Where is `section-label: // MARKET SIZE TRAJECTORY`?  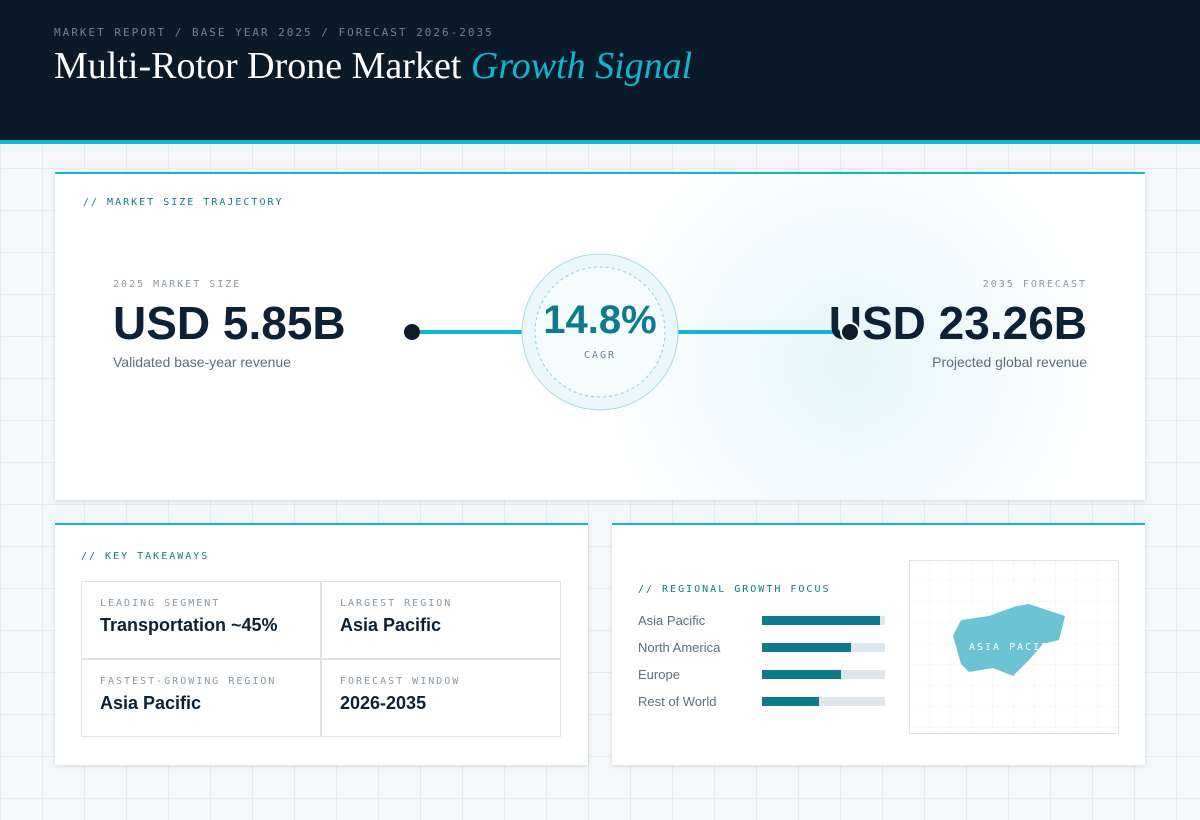
section-label: // MARKET SIZE TRAJECTORY is located at coordinates (183, 202).